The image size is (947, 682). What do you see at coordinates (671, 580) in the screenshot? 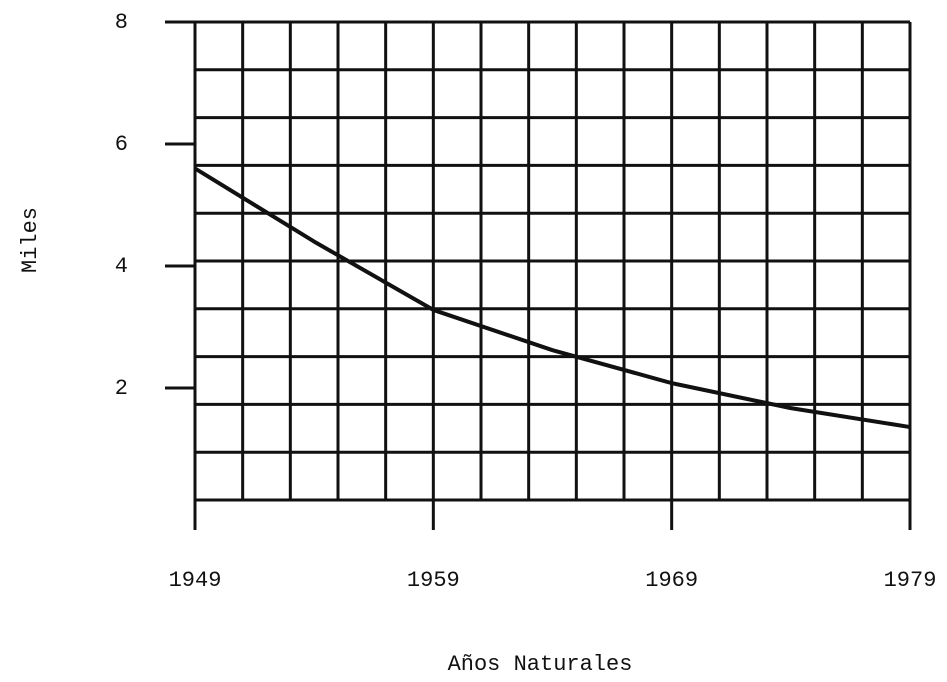
I see `x-tick-label: 1969` at bounding box center [671, 580].